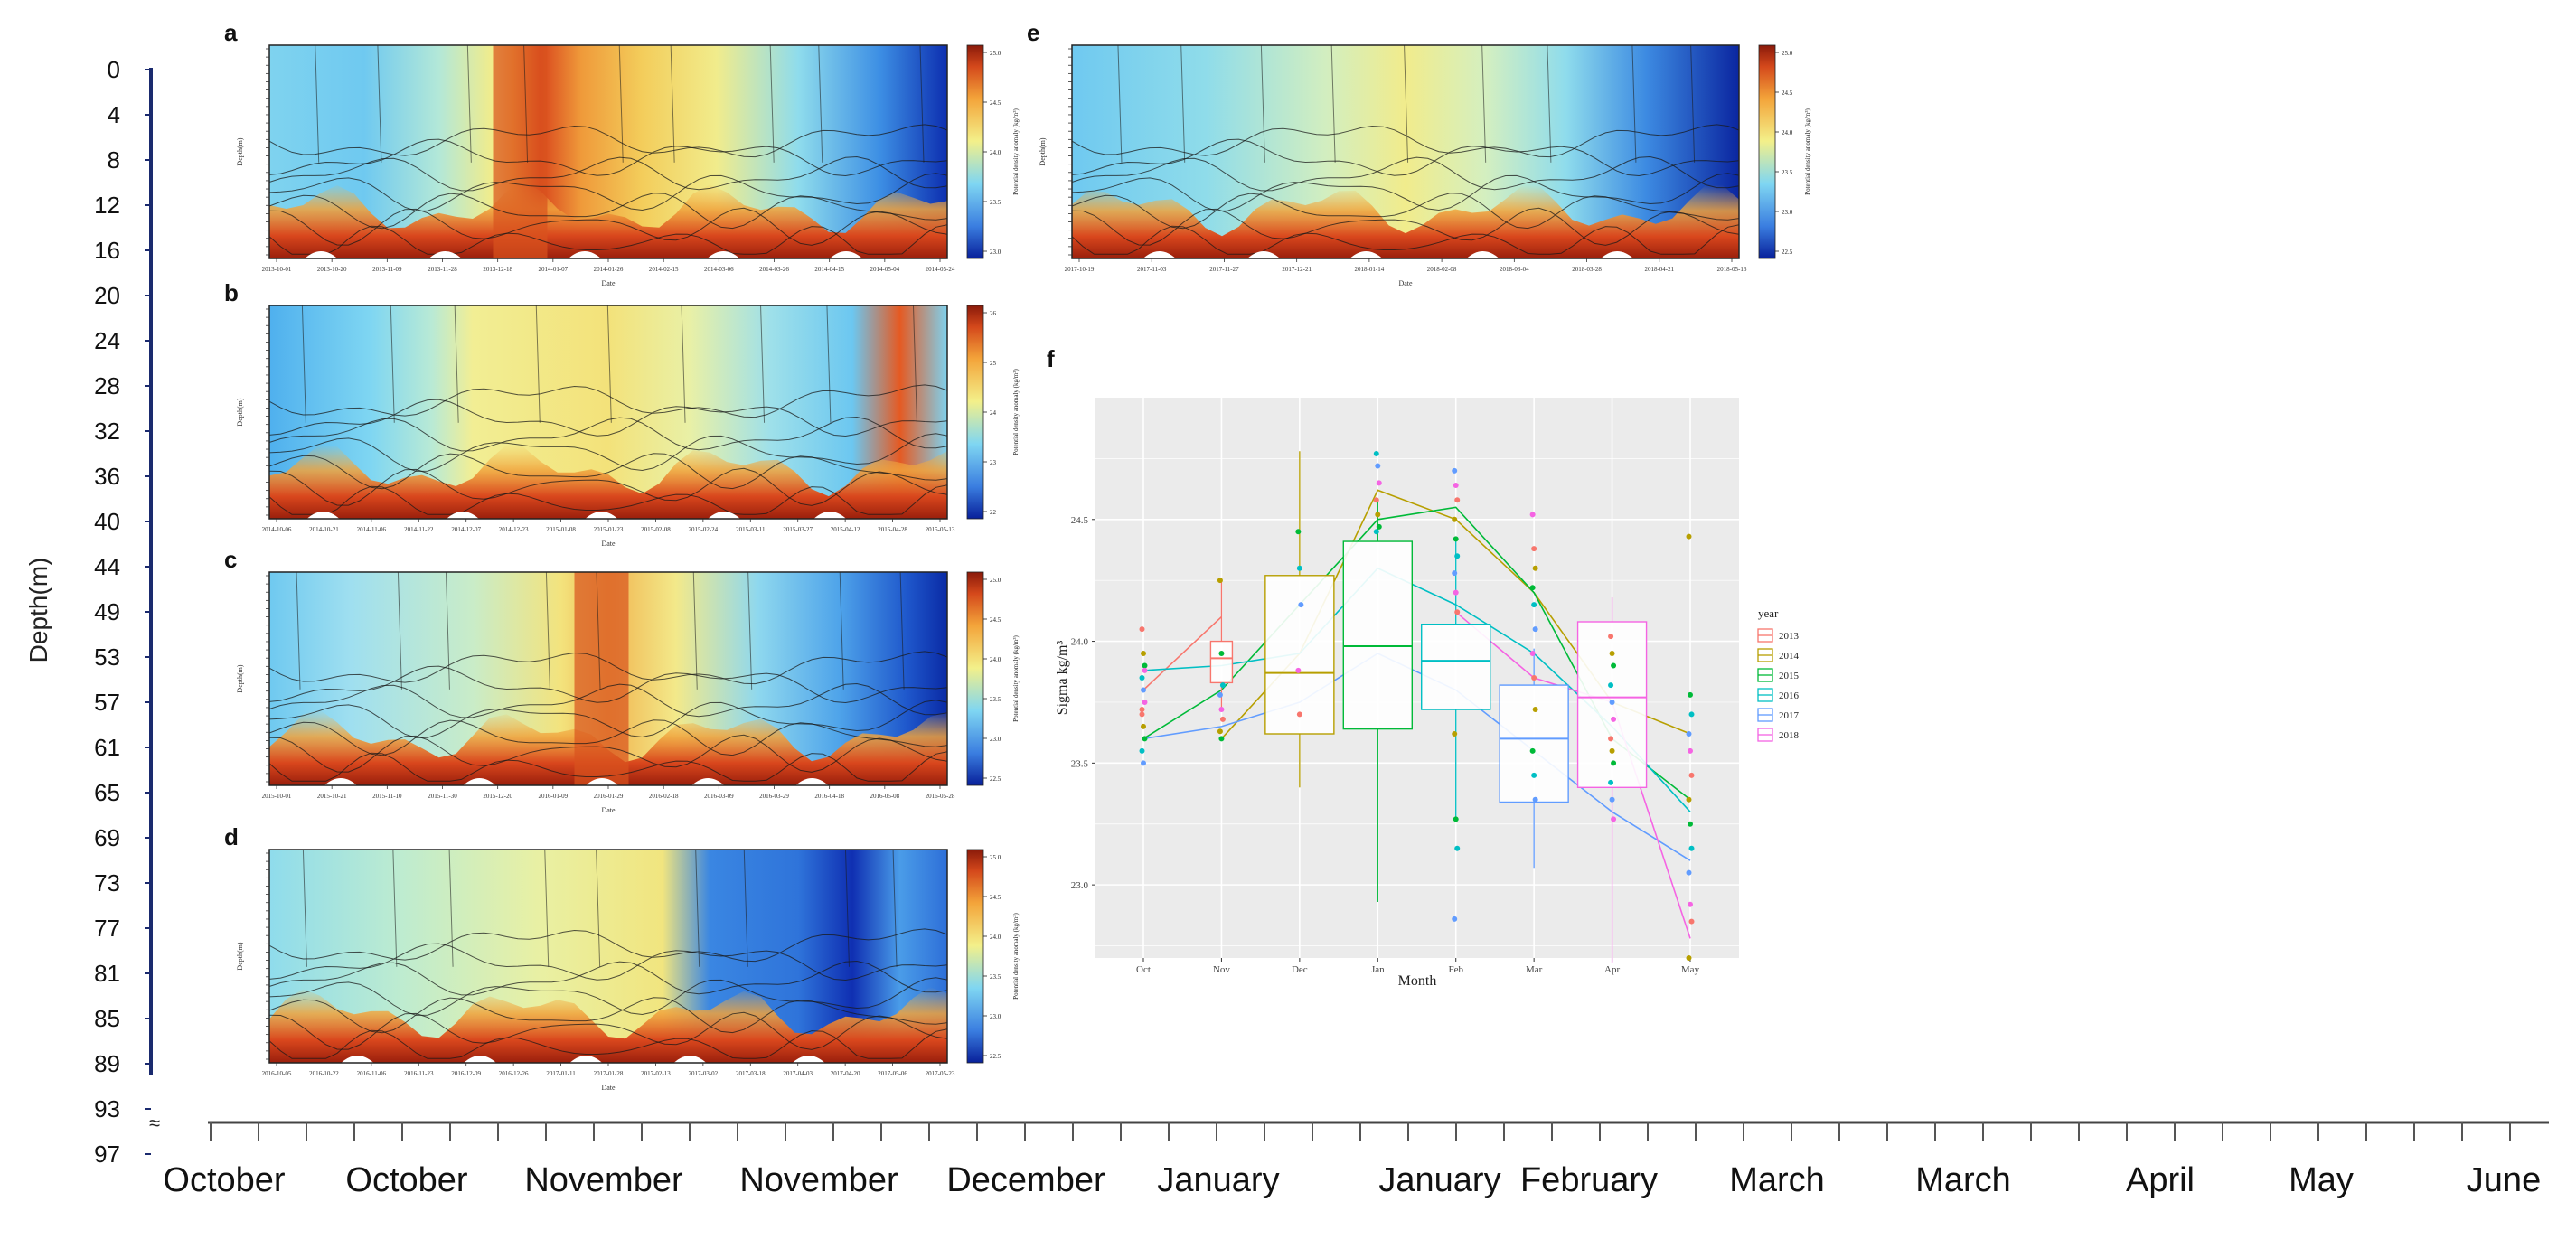  I want to click on boxplot-y-ticks: 23.0 23.5 24.0 24.5, so click(1083, 703).